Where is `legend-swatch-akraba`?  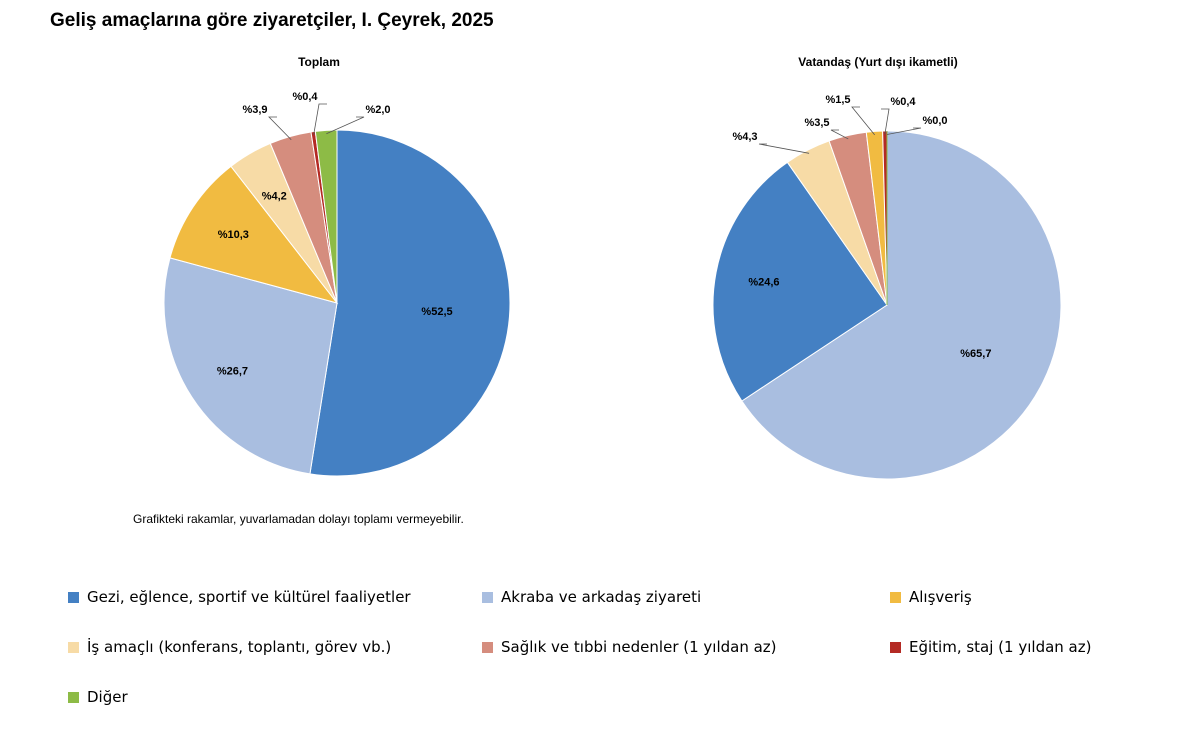
legend-swatch-akraba is located at coordinates (487, 597).